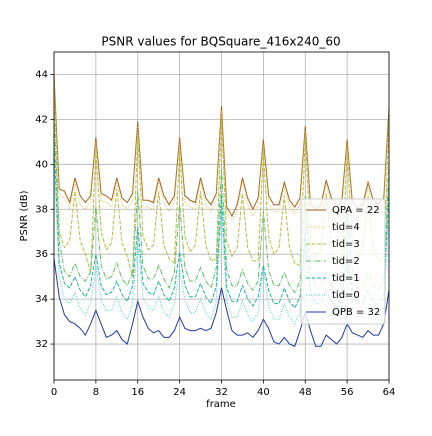 This screenshot has height=436, width=432. I want to click on x-tick-label: 64, so click(389, 392).